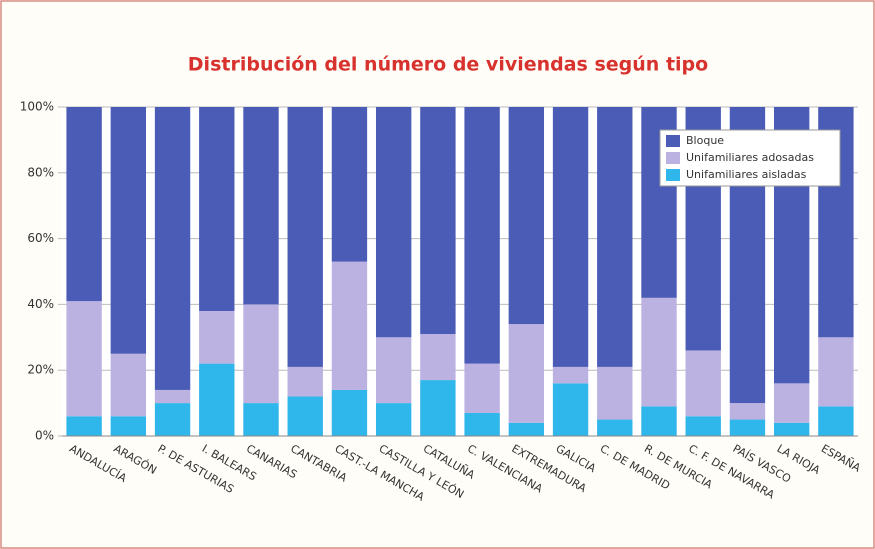 The height and width of the screenshot is (549, 875). I want to click on y-tick-label: 80%, so click(40, 172).